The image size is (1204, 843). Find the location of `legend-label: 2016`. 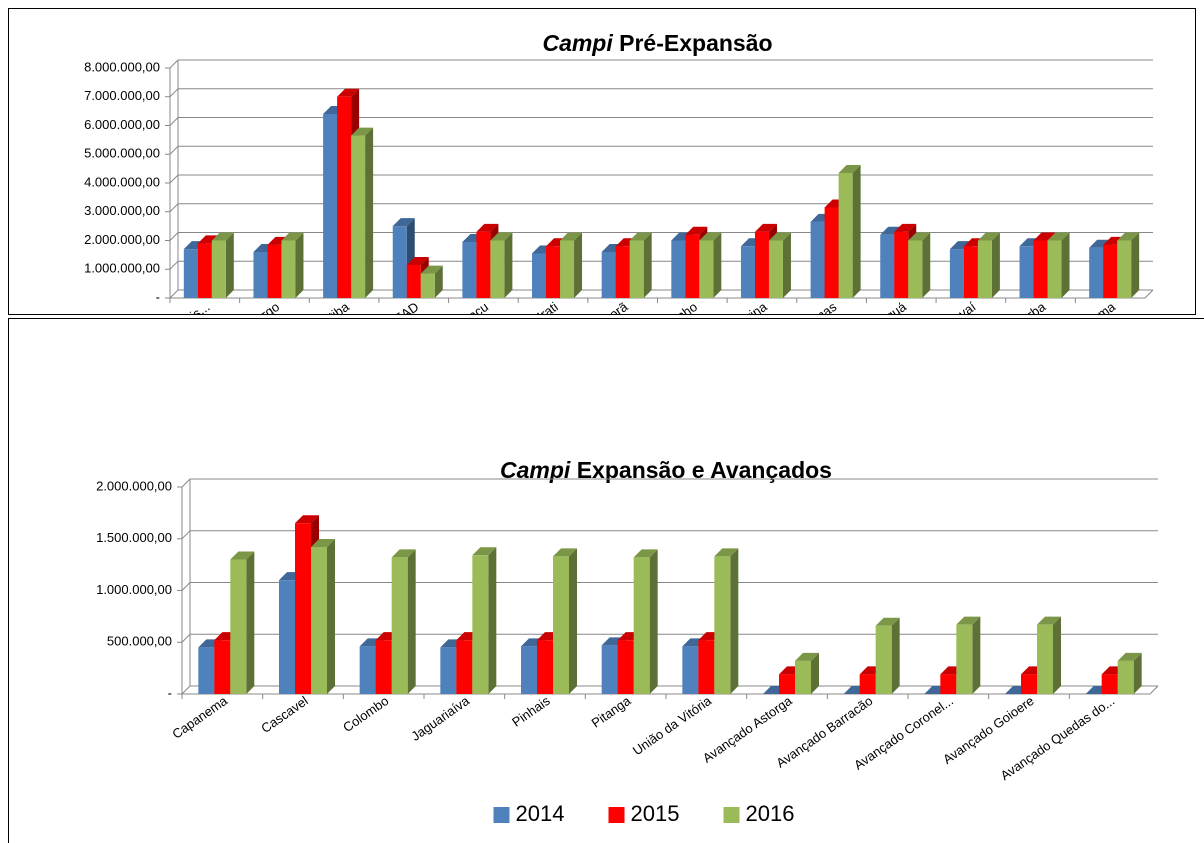

legend-label: 2016 is located at coordinates (770, 813).